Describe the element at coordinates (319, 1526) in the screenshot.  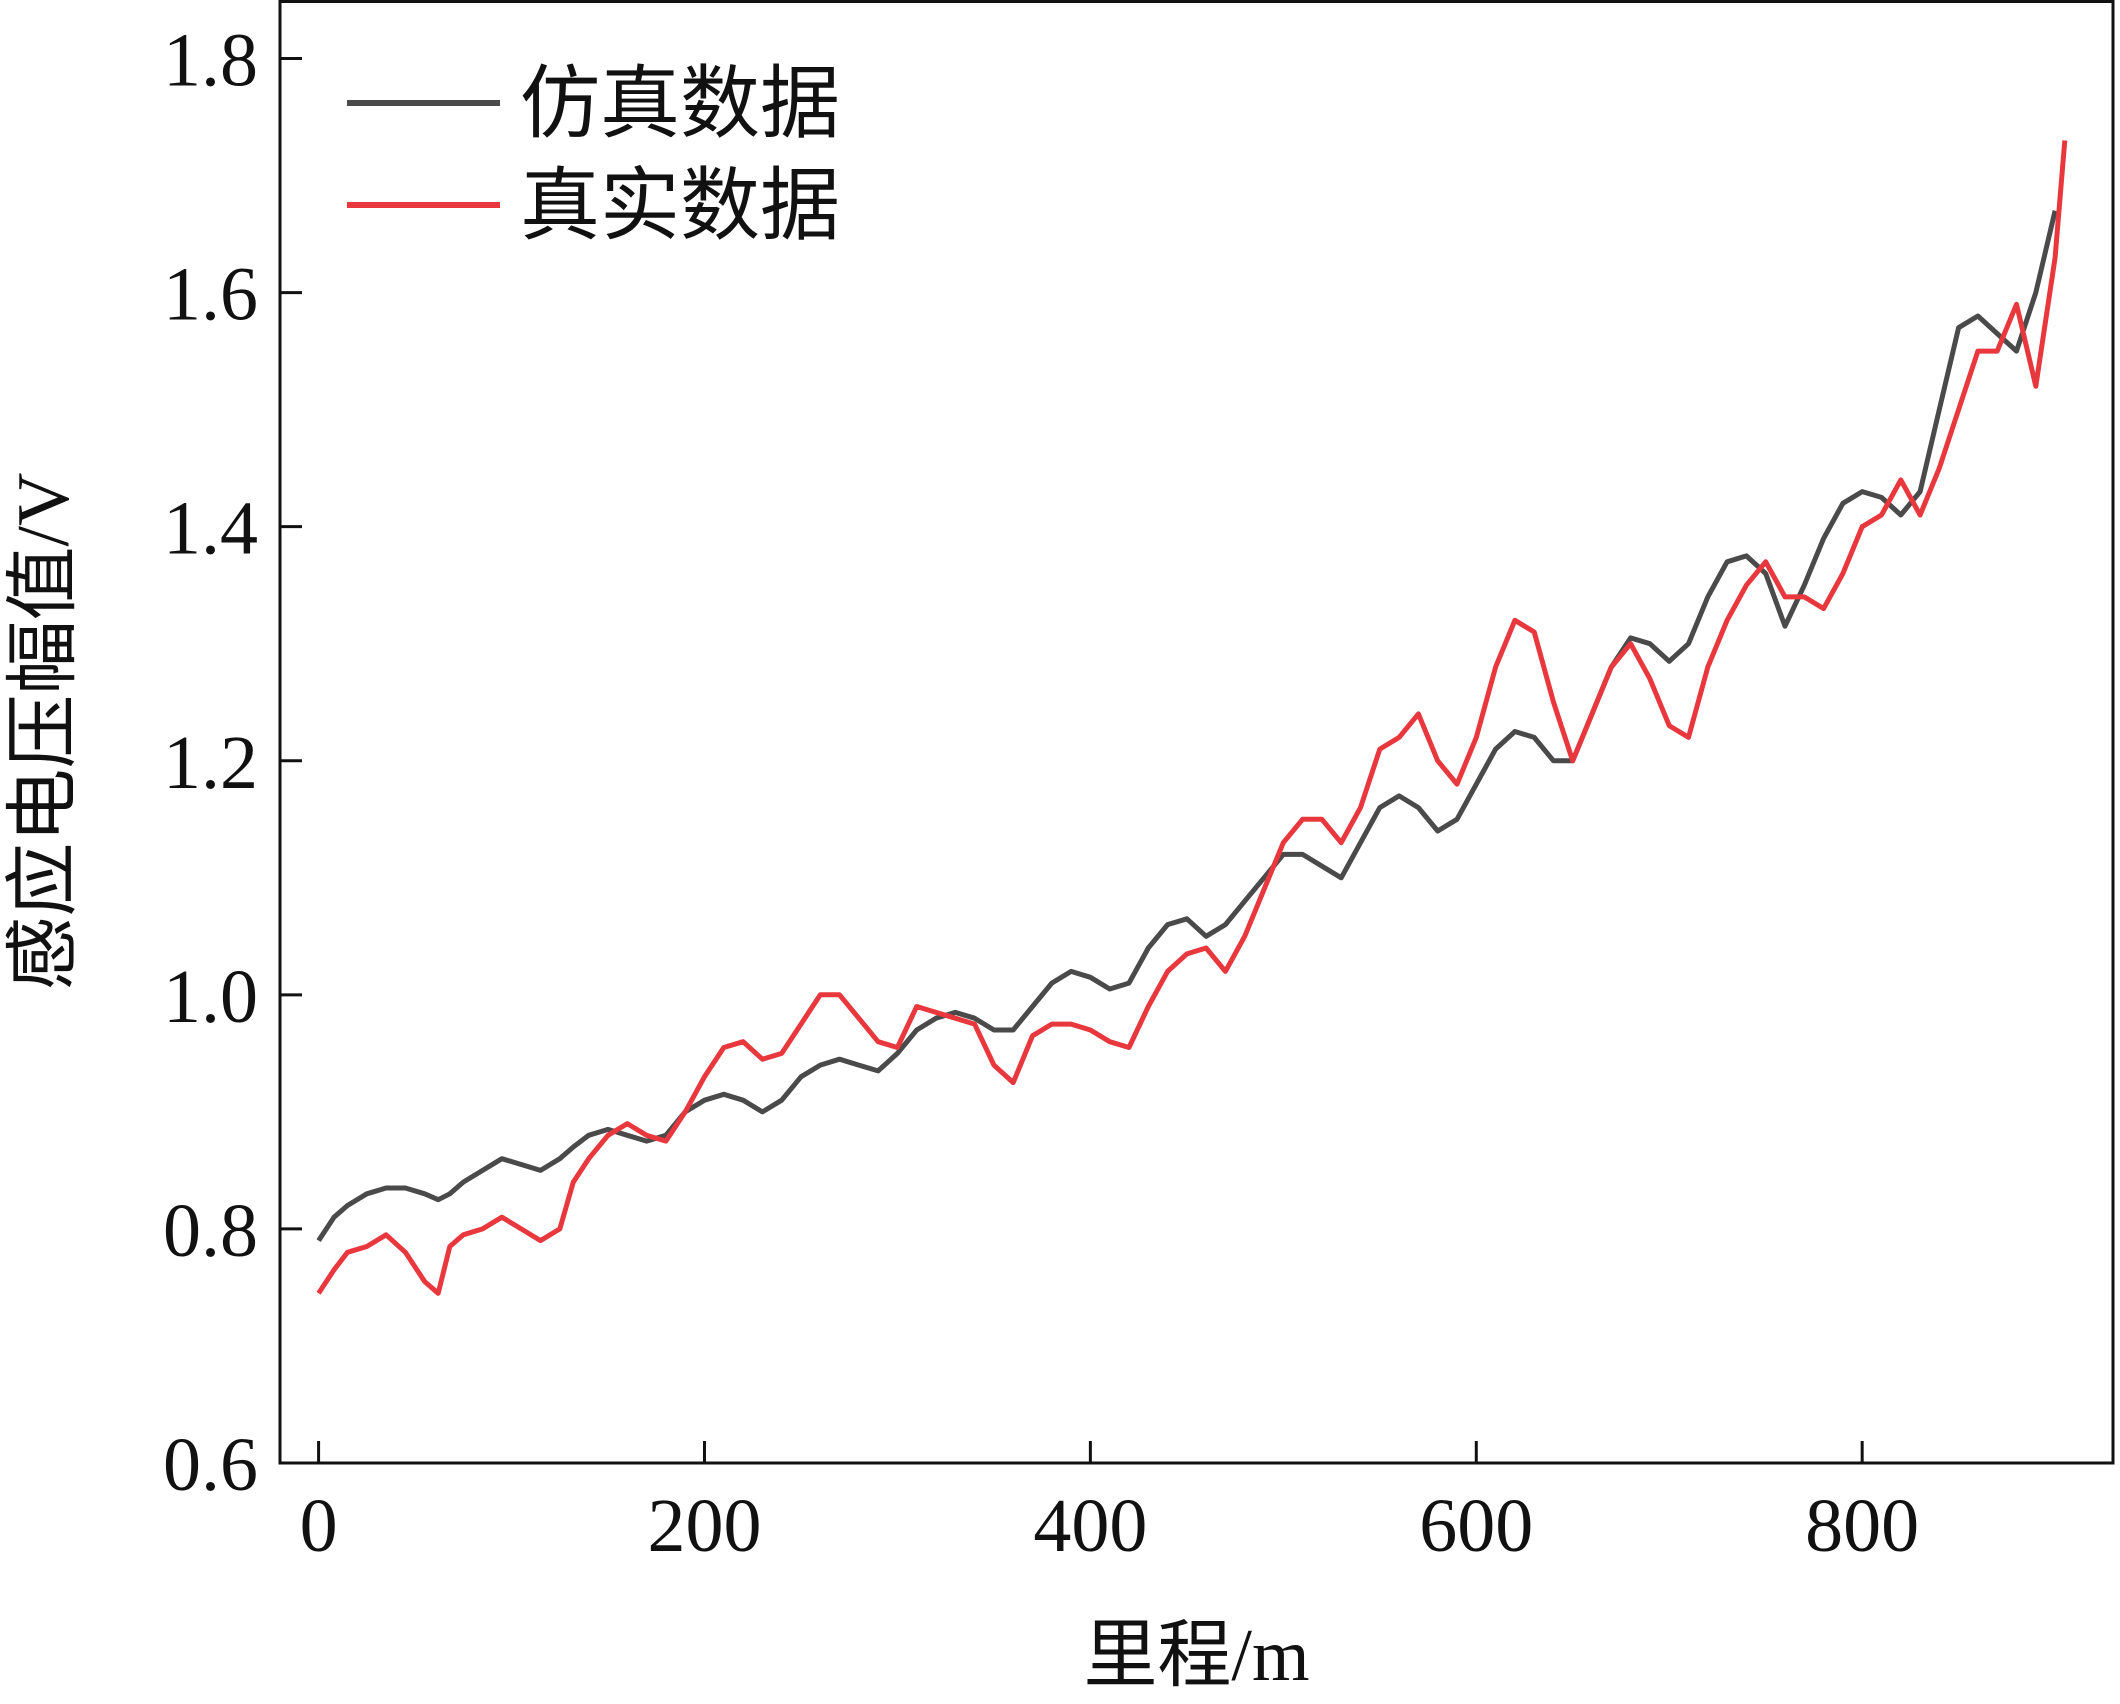
I see `x-tick-label: 0` at that location.